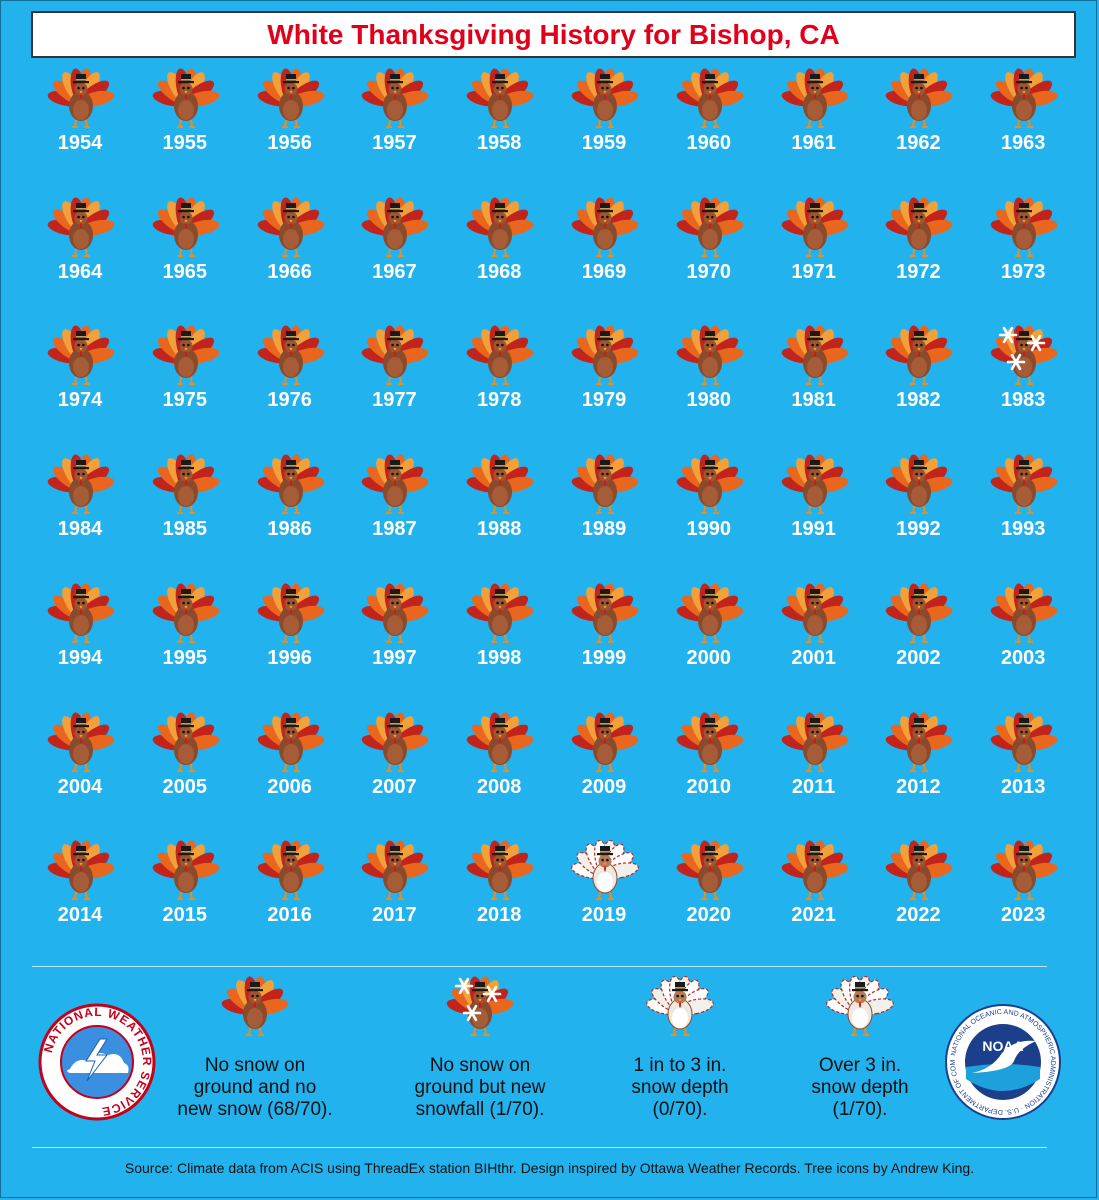 The width and height of the screenshot is (1099, 1200). Describe the element at coordinates (918, 645) in the screenshot. I see `year-cell: 2002` at that location.